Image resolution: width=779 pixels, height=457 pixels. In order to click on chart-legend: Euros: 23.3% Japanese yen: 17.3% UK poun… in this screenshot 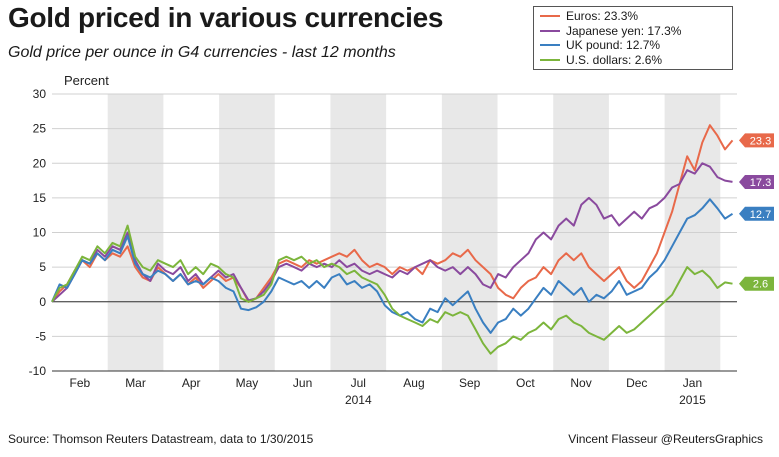, I will do `click(633, 38)`.